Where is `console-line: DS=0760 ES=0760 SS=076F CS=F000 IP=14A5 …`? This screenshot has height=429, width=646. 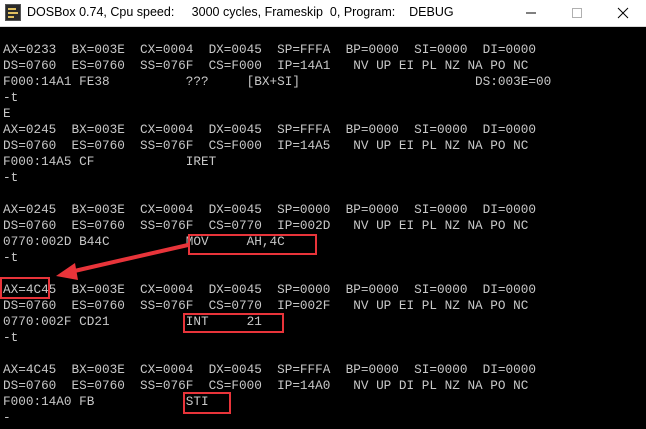 console-line: DS=0760 ES=0760 SS=076F CS=F000 IP=14A5 … is located at coordinates (266, 145).